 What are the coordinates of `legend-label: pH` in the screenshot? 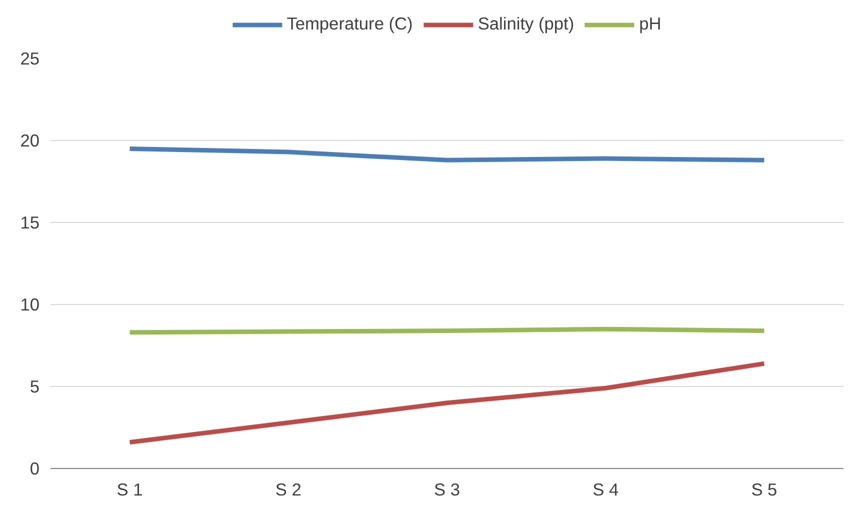 It's located at (650, 24).